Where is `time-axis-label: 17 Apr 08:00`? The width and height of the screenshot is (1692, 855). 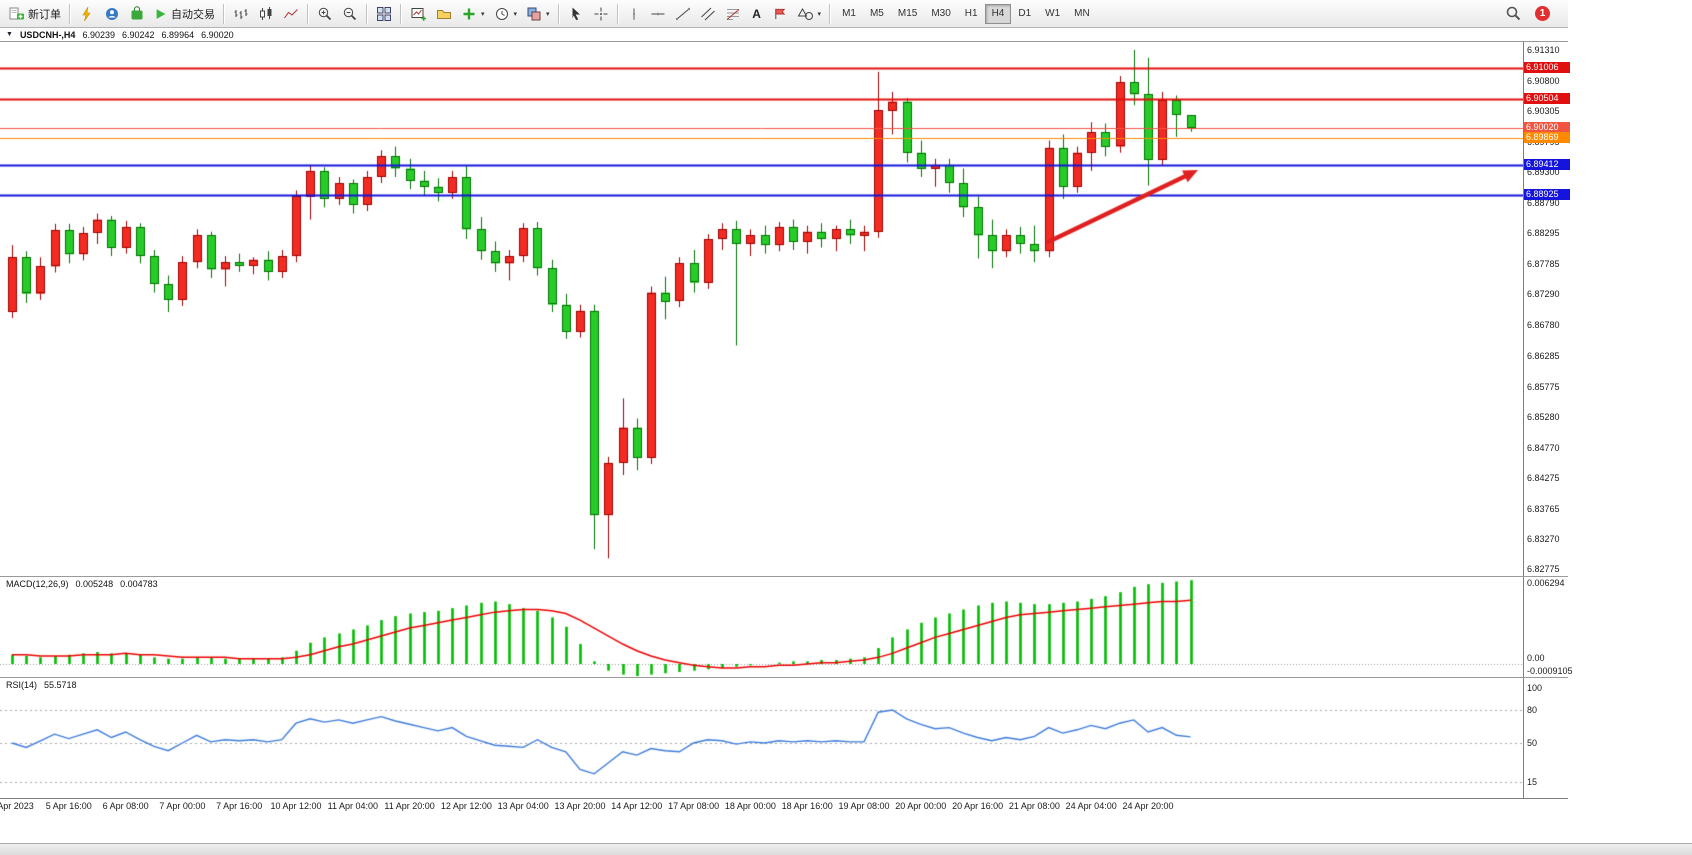
time-axis-label: 17 Apr 08:00 is located at coordinates (694, 806).